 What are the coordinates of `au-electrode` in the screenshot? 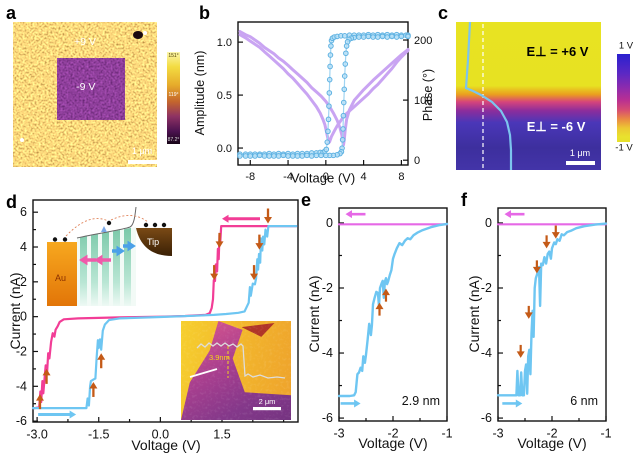 It's located at (62, 274).